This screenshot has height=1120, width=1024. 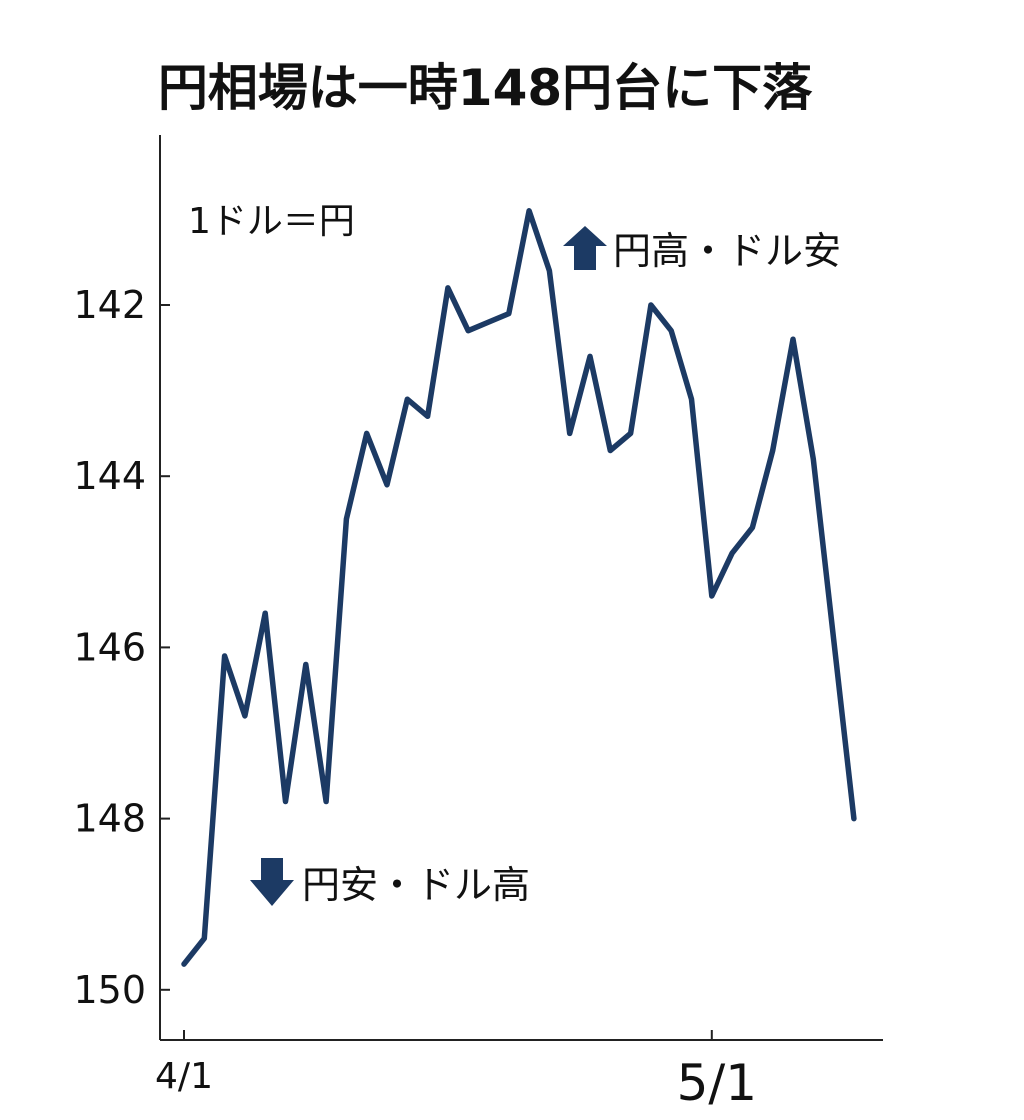 I want to click on unit-label: 1ドル＝円, so click(x=271, y=221).